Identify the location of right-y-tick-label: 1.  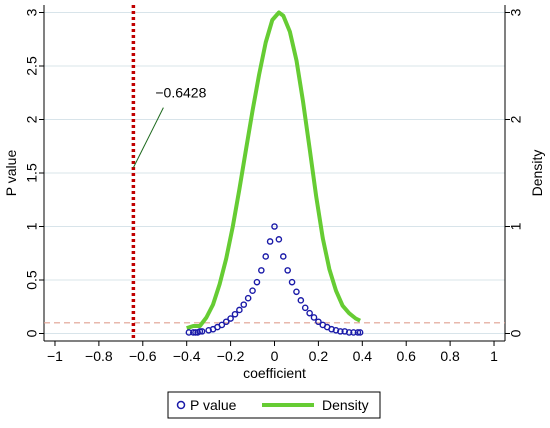
(516, 226).